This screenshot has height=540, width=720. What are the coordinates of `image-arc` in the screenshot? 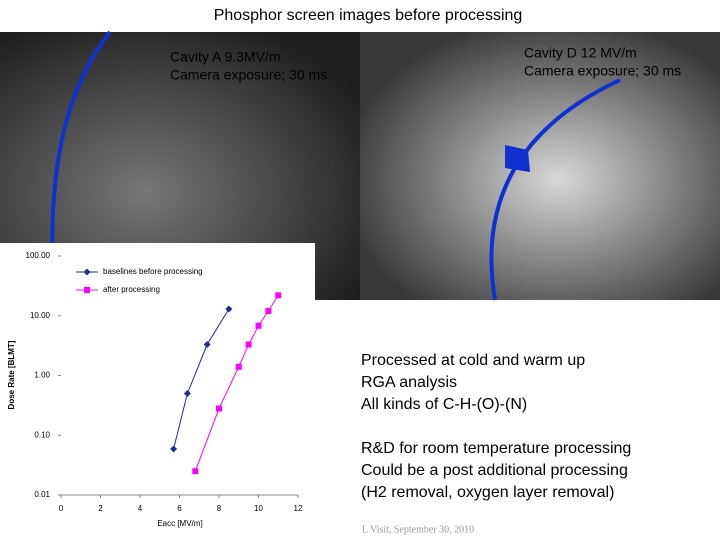 It's located at (555, 189).